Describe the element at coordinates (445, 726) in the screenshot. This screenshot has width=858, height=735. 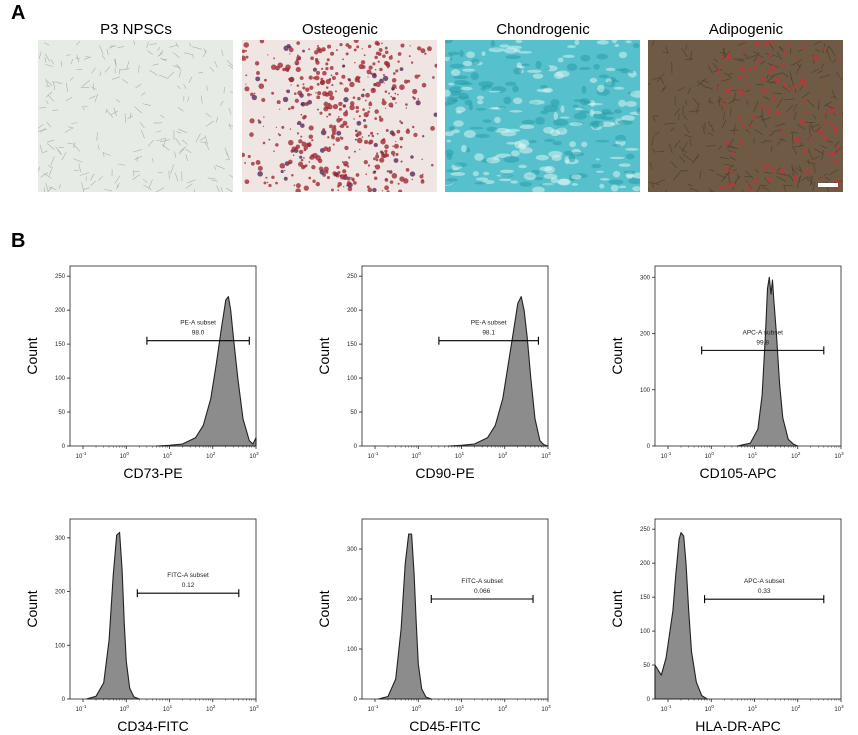
I see `x-axis-label: CD45-FITC` at that location.